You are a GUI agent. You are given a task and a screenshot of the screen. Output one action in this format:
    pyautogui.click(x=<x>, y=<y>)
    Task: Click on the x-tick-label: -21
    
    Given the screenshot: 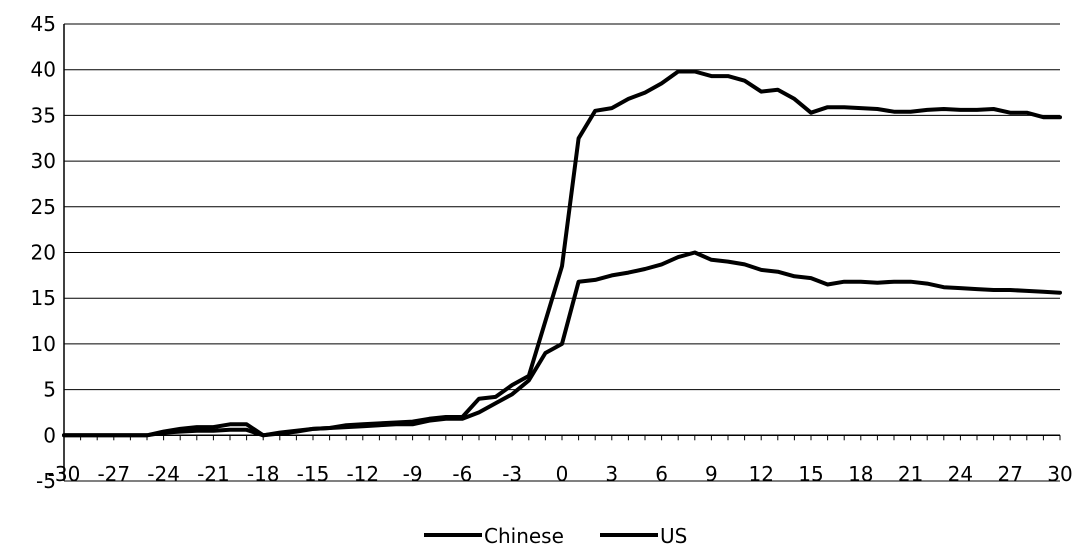 What is the action you would take?
    pyautogui.click(x=213, y=474)
    